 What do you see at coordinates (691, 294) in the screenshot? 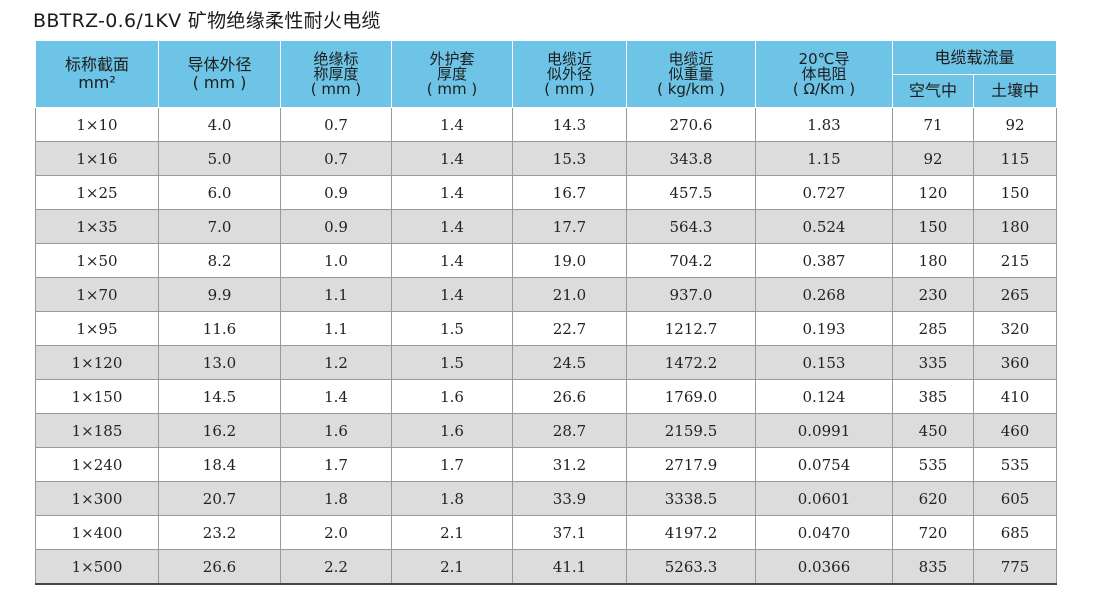
I see `cell-weight: 937.0` at bounding box center [691, 294].